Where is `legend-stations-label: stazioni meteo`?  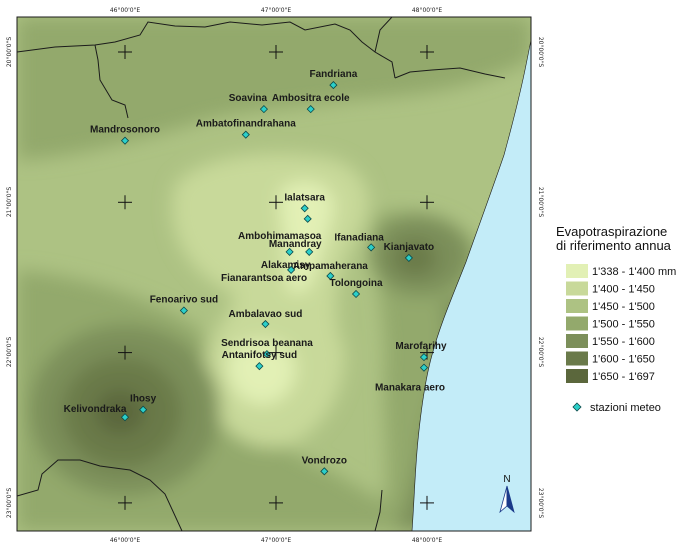 legend-stations-label: stazioni meteo is located at coordinates (625, 408).